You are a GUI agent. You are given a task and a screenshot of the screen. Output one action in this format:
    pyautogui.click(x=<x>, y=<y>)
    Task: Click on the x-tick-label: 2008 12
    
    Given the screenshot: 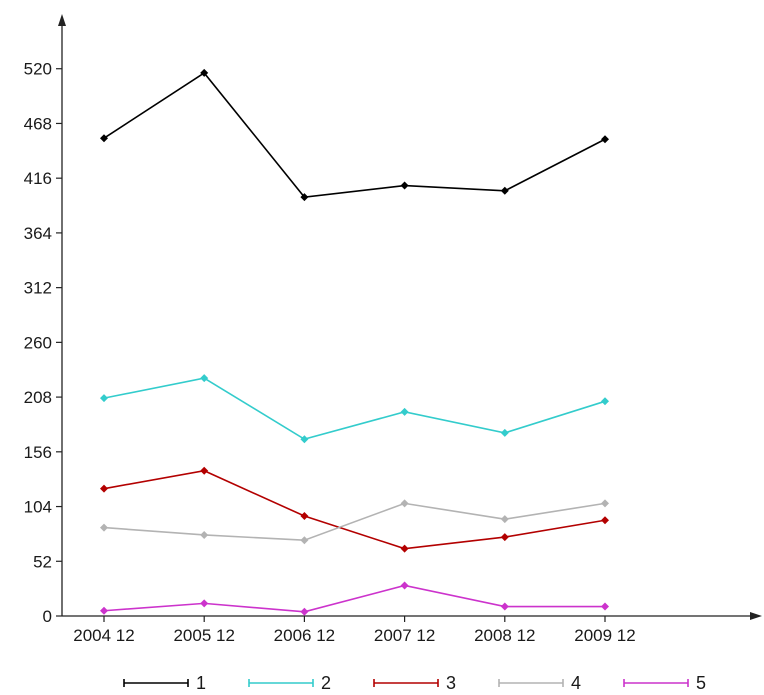 What is the action you would take?
    pyautogui.click(x=504, y=635)
    